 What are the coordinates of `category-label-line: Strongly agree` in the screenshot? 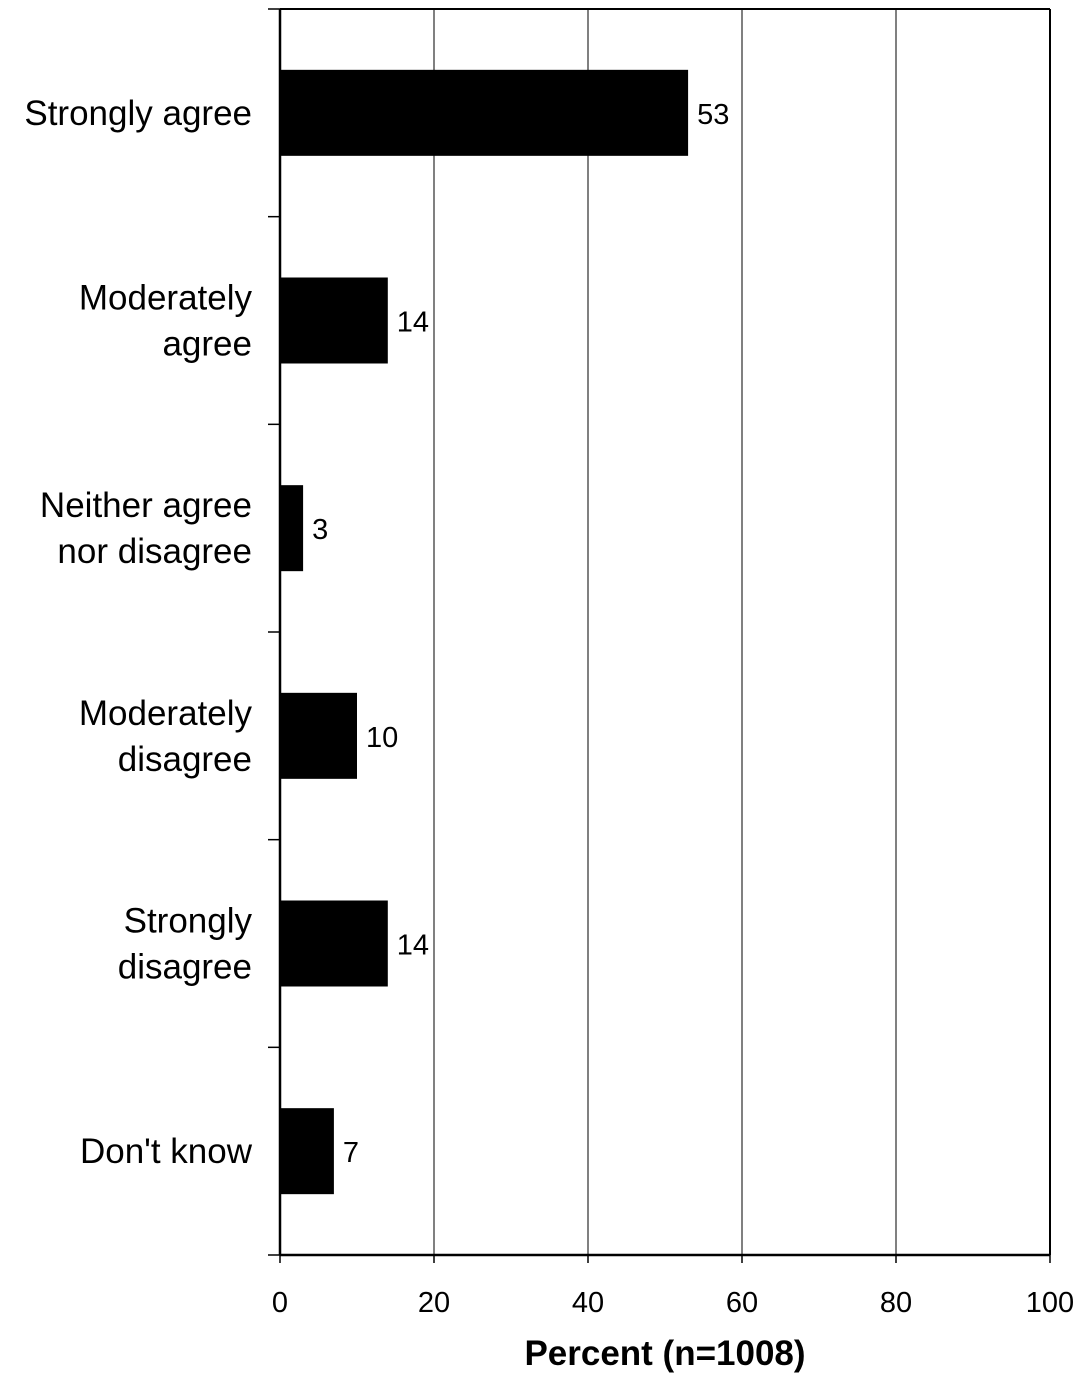 It's located at (138, 113).